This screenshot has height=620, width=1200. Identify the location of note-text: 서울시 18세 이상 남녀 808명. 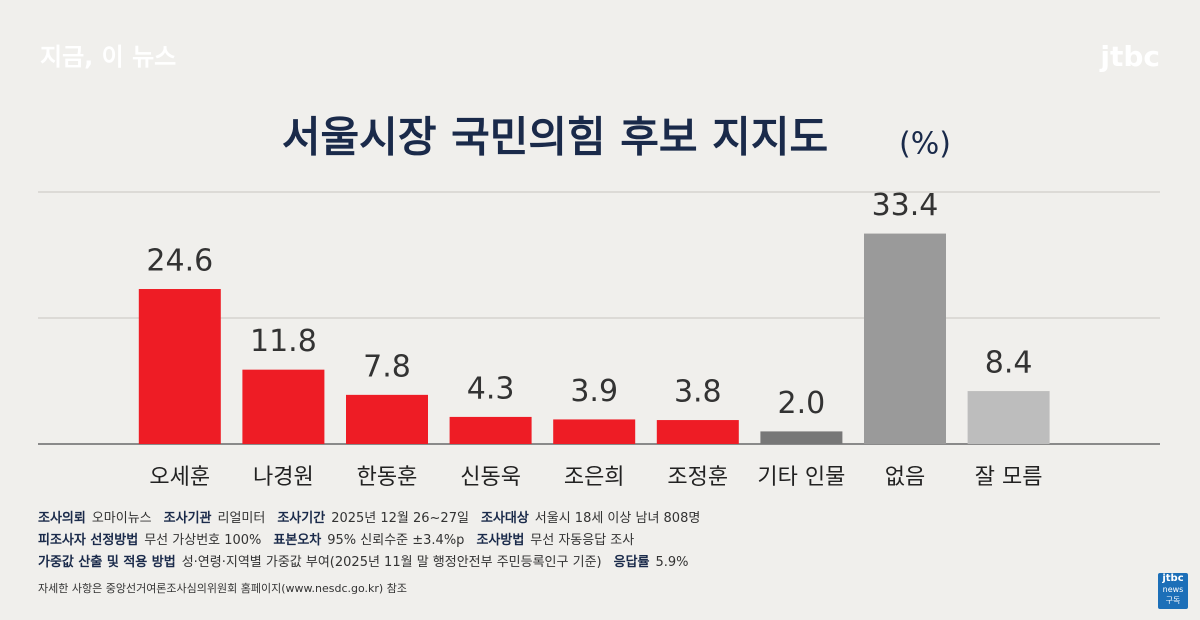
(617, 518).